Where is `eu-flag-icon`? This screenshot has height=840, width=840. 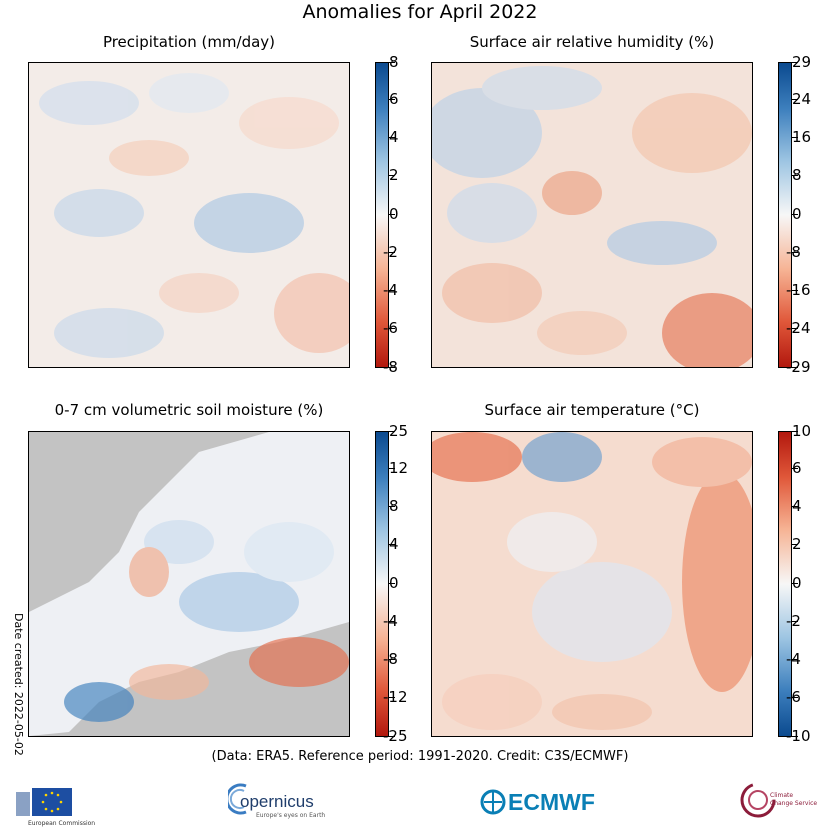 eu-flag-icon is located at coordinates (44, 802).